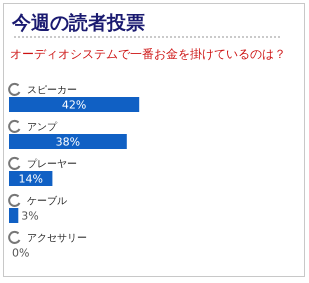 The width and height of the screenshot is (309, 283). What do you see at coordinates (52, 90) in the screenshot?
I see `category-label: スピーカー` at bounding box center [52, 90].